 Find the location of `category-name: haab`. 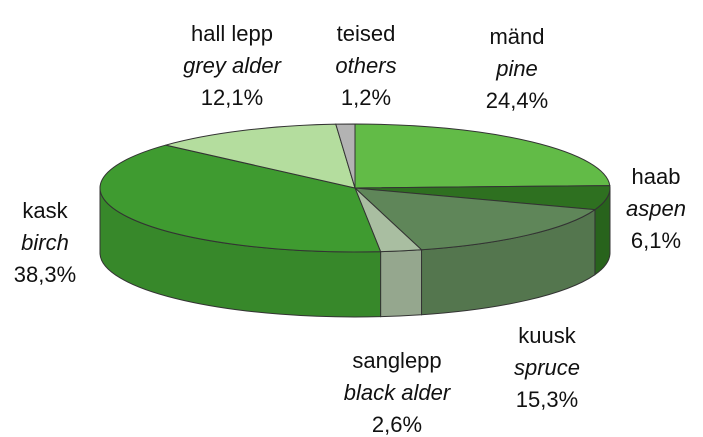

category-name: haab is located at coordinates (656, 176).